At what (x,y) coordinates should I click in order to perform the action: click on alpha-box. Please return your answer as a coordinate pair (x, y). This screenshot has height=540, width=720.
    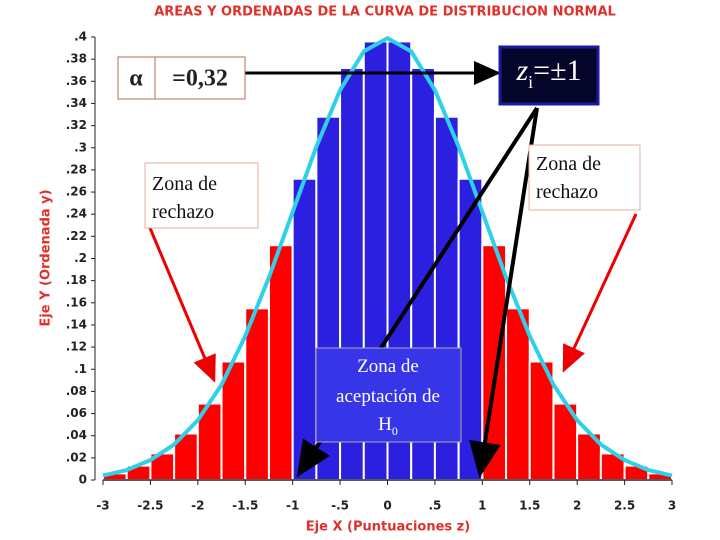
    Looking at the image, I should click on (181, 78).